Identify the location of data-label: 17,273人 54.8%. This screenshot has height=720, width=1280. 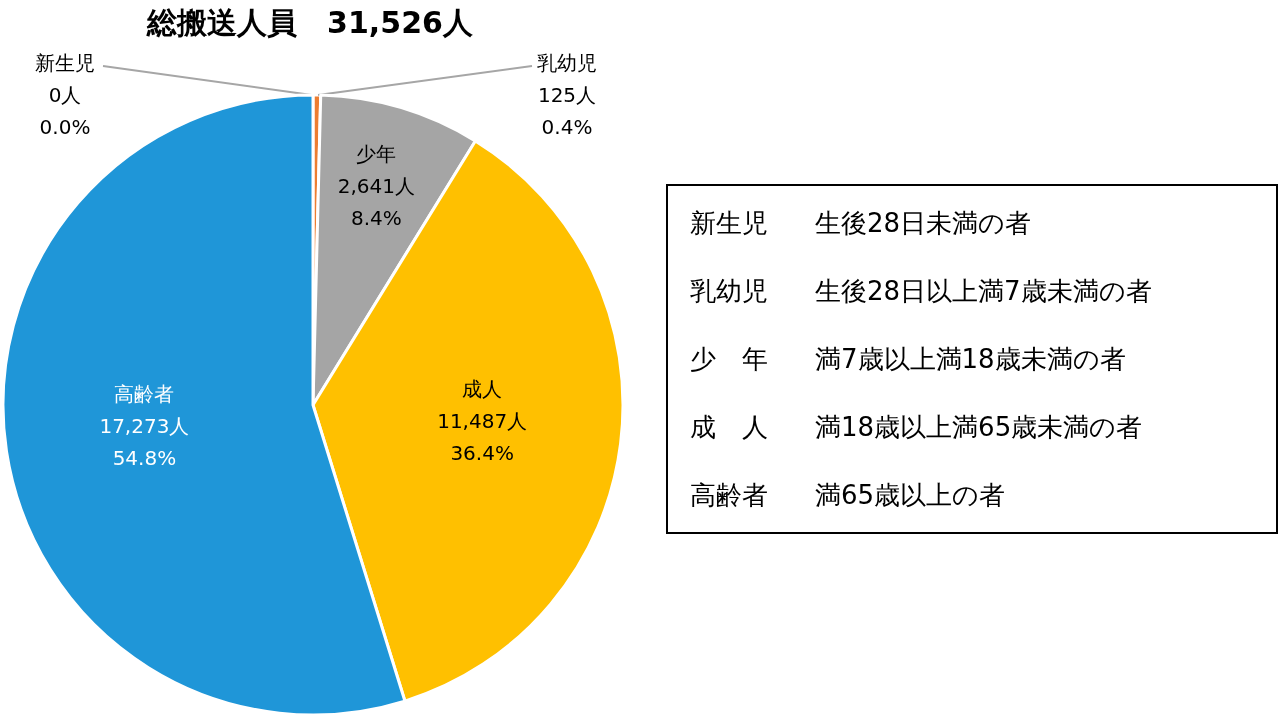
(144, 441).